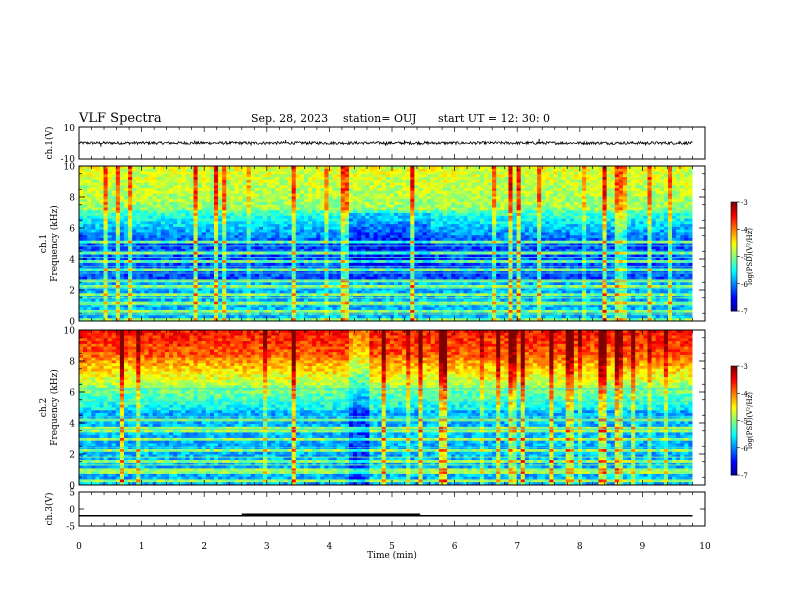  What do you see at coordinates (517, 547) in the screenshot?
I see `x-tick-label: 7` at bounding box center [517, 547].